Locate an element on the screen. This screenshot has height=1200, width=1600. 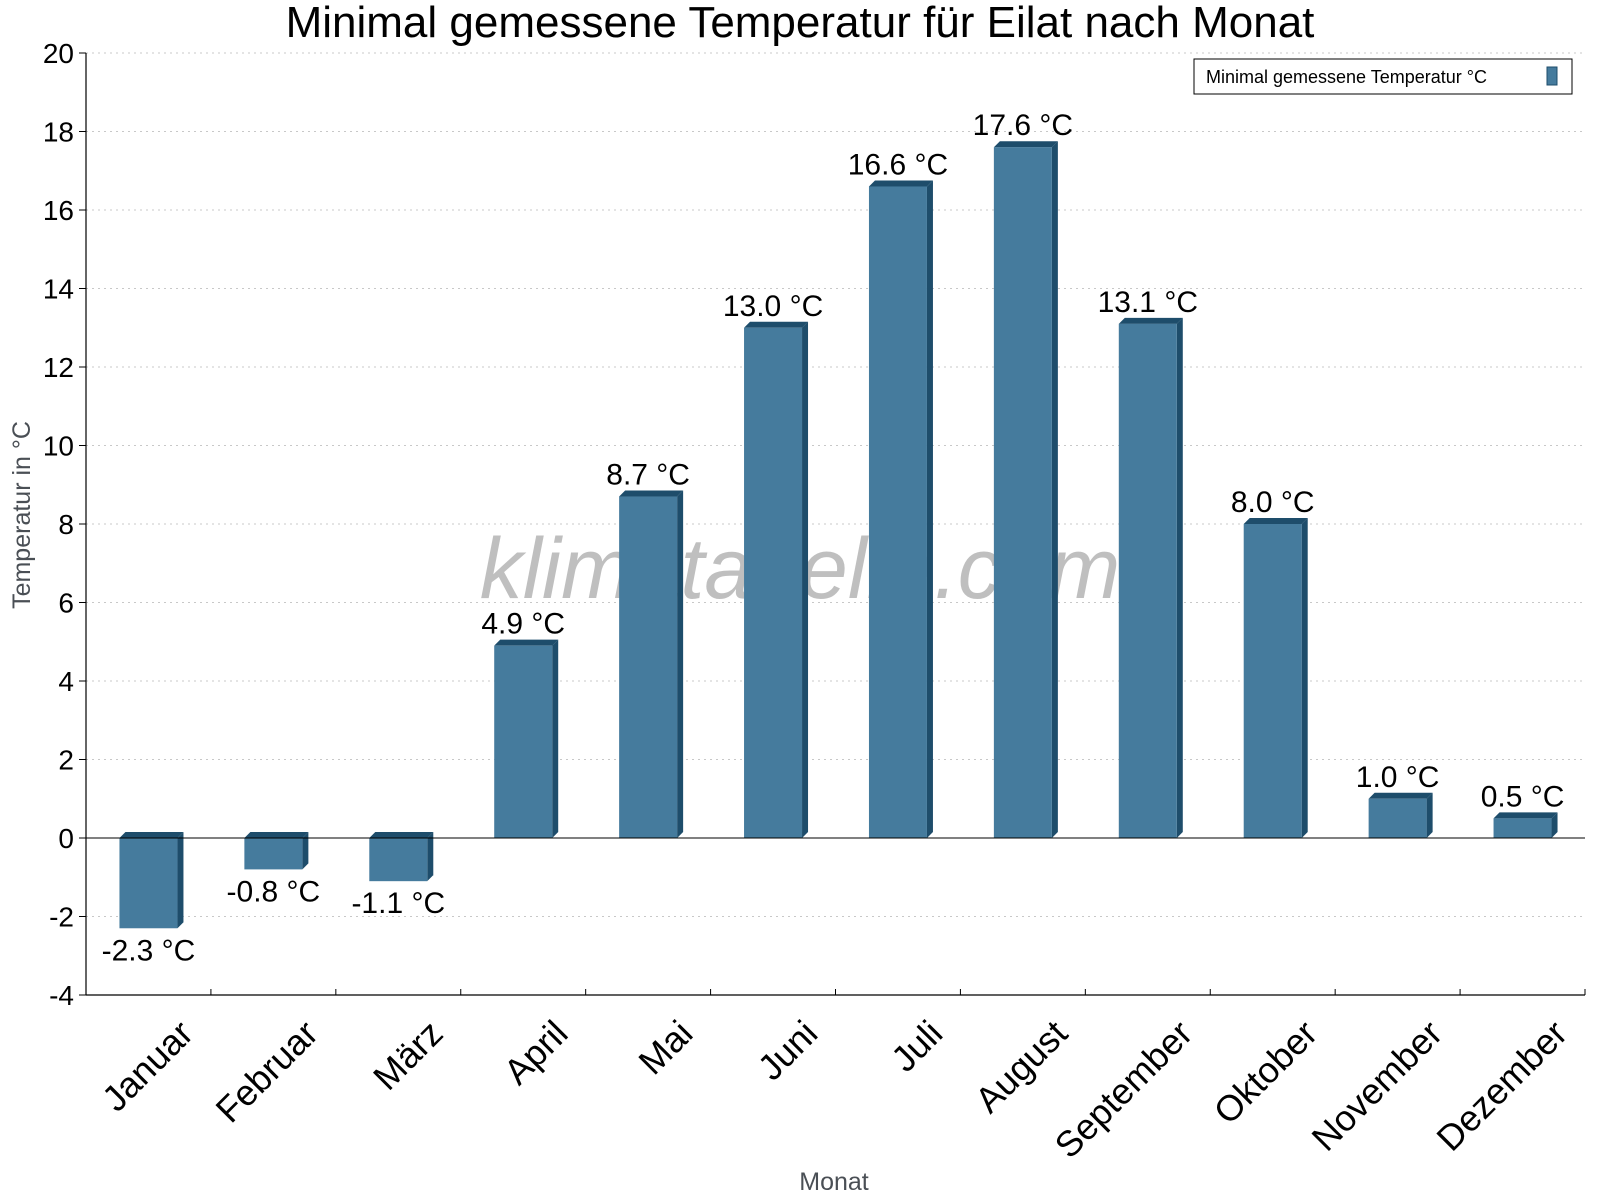
y-tick-label: 8 is located at coordinates (66, 524).